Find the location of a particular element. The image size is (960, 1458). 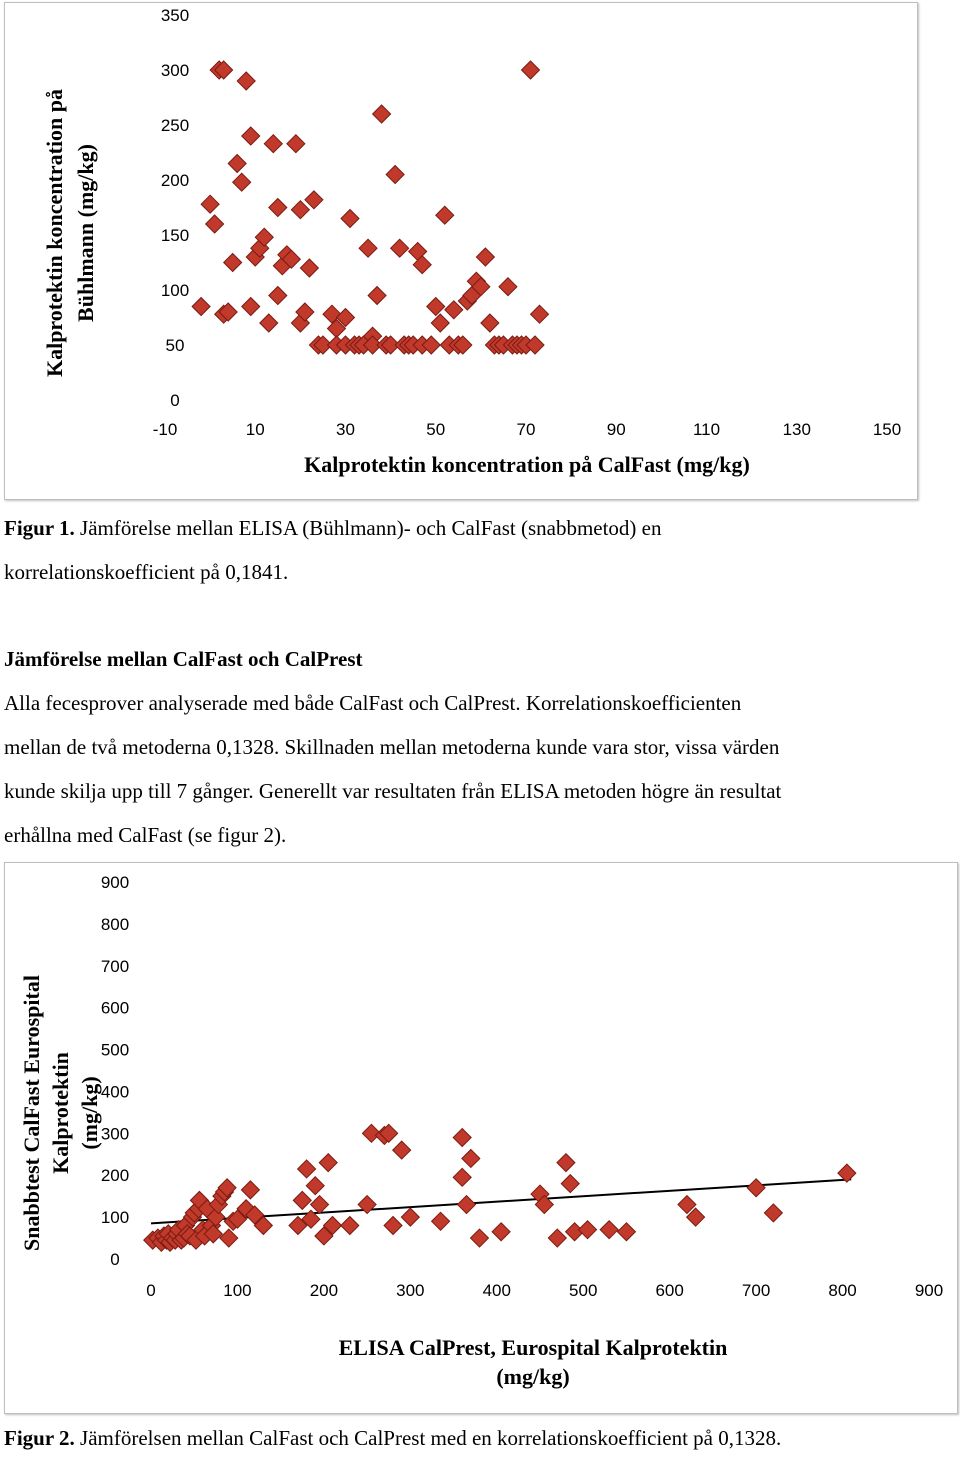

y-axis-title-line2: Kalprotektin is located at coordinates (60, 1113).